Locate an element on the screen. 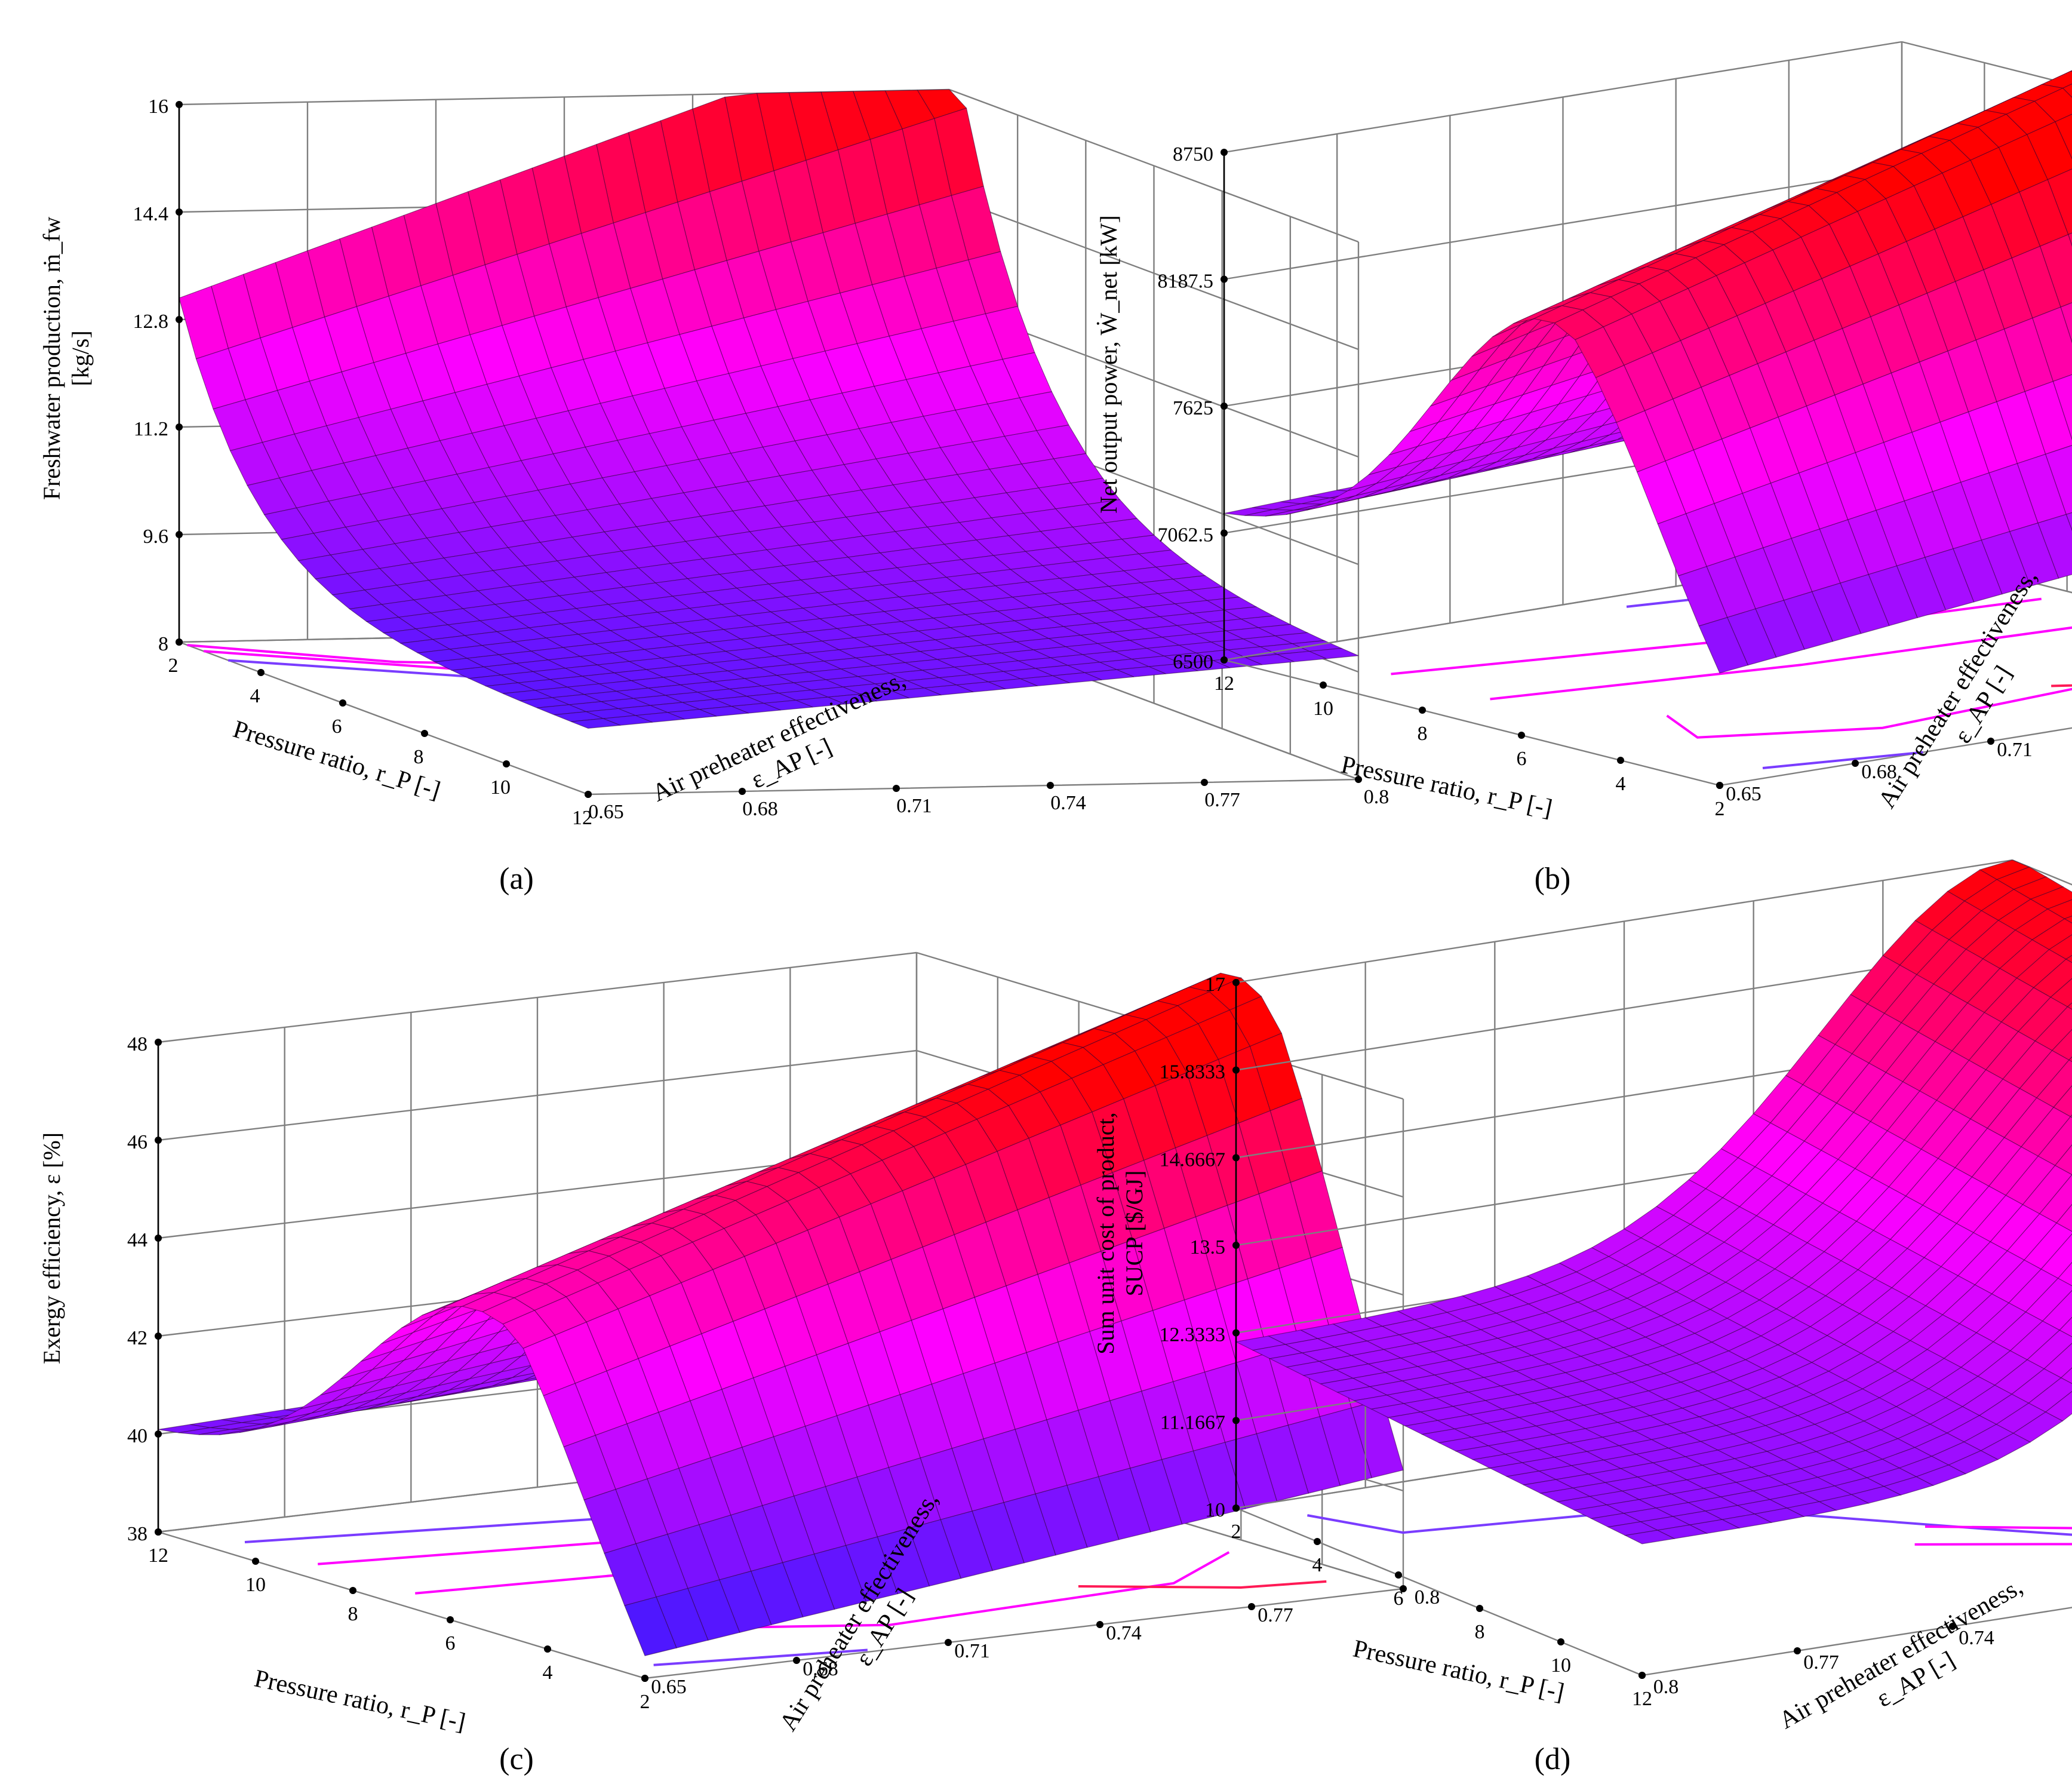 This screenshot has height=1787, width=2072. z-tick-label: 7625 is located at coordinates (1193, 408).